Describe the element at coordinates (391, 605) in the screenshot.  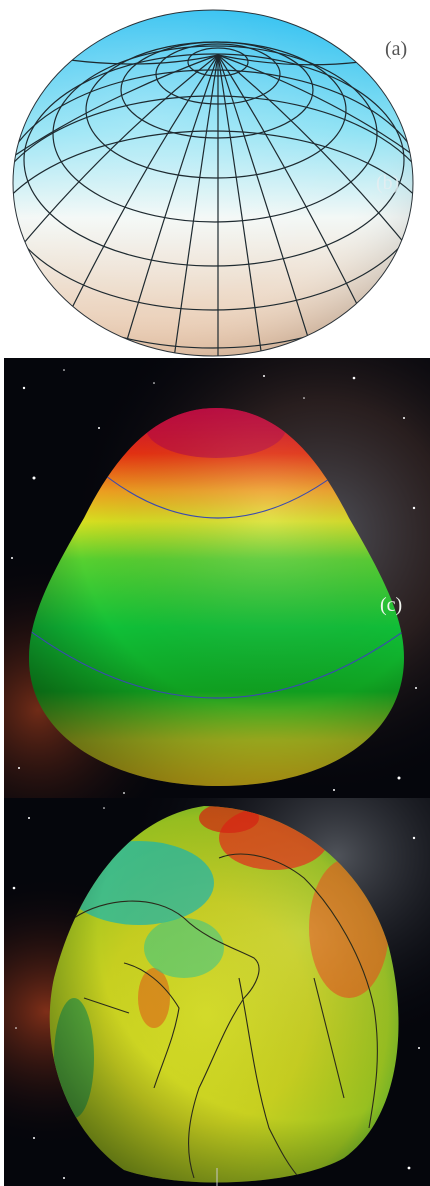
I see `panel-label-c: (c)` at that location.